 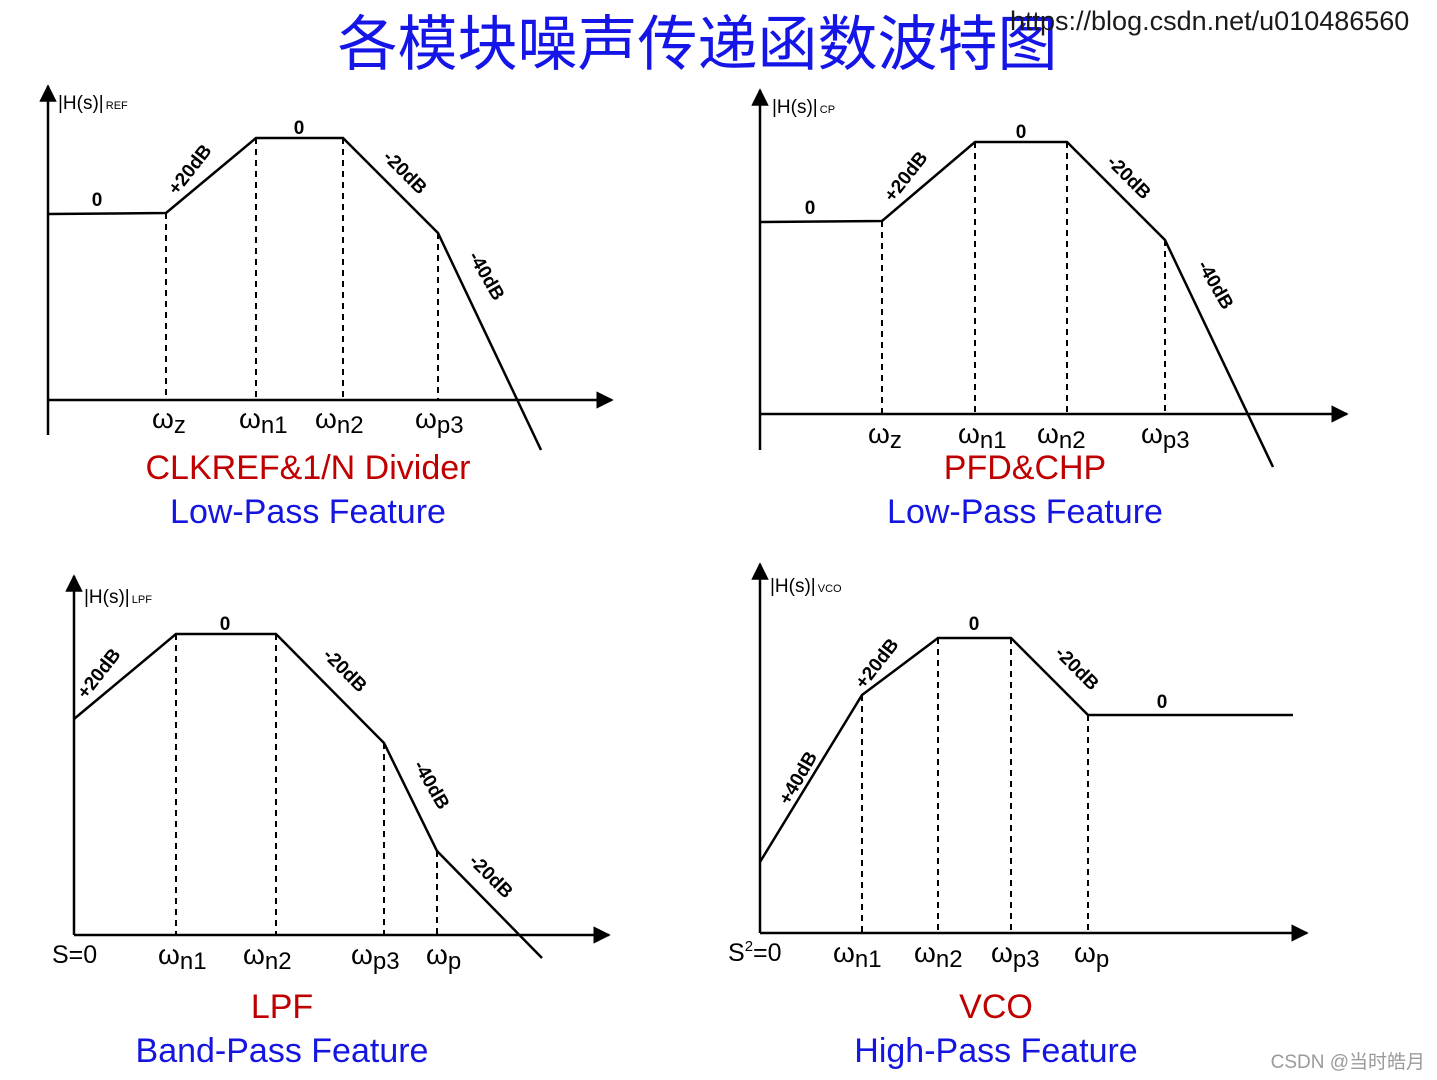 What do you see at coordinates (118, 597) in the screenshot?
I see `y-axis-label: |H(s)| LPF` at bounding box center [118, 597].